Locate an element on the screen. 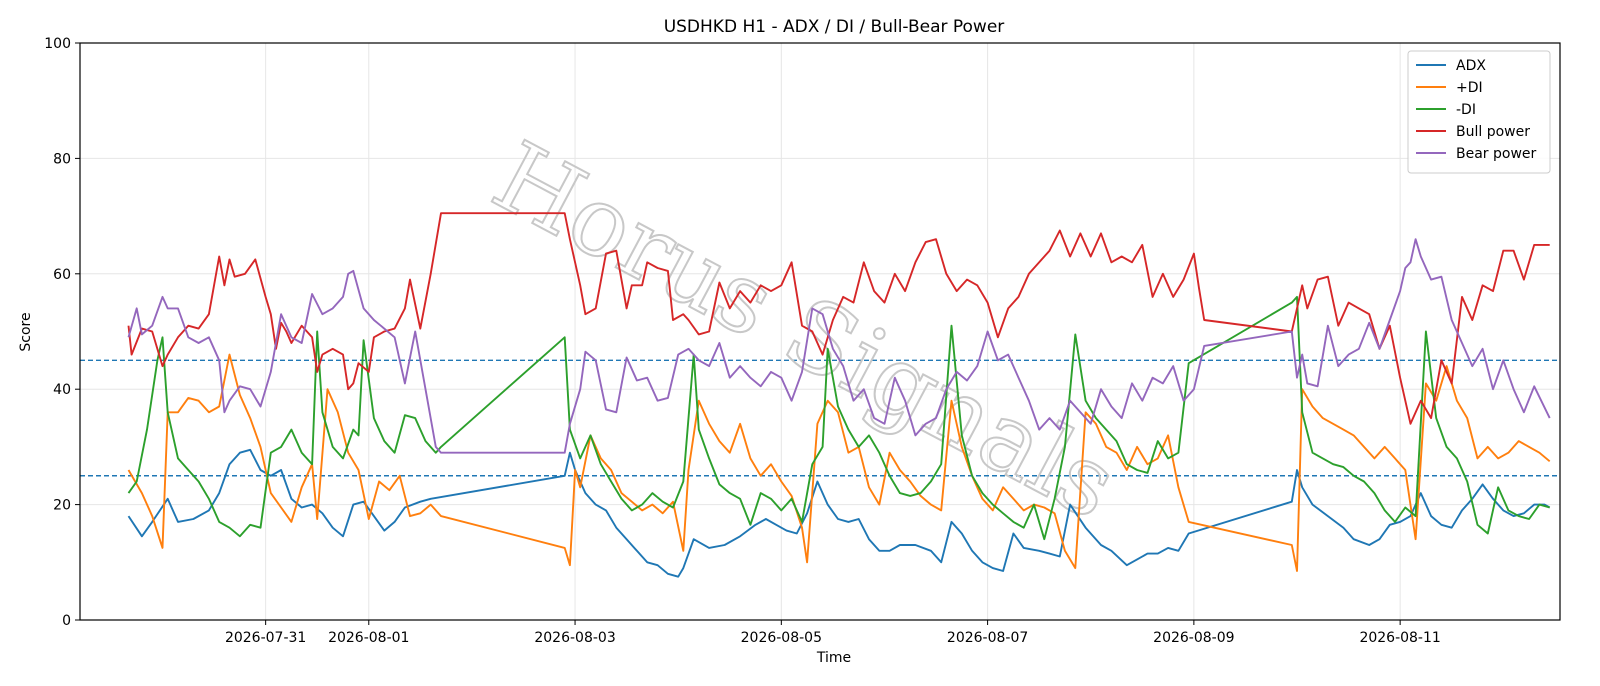 Image resolution: width=1600 pixels, height=686 pixels. legend-box is located at coordinates (1479, 112).